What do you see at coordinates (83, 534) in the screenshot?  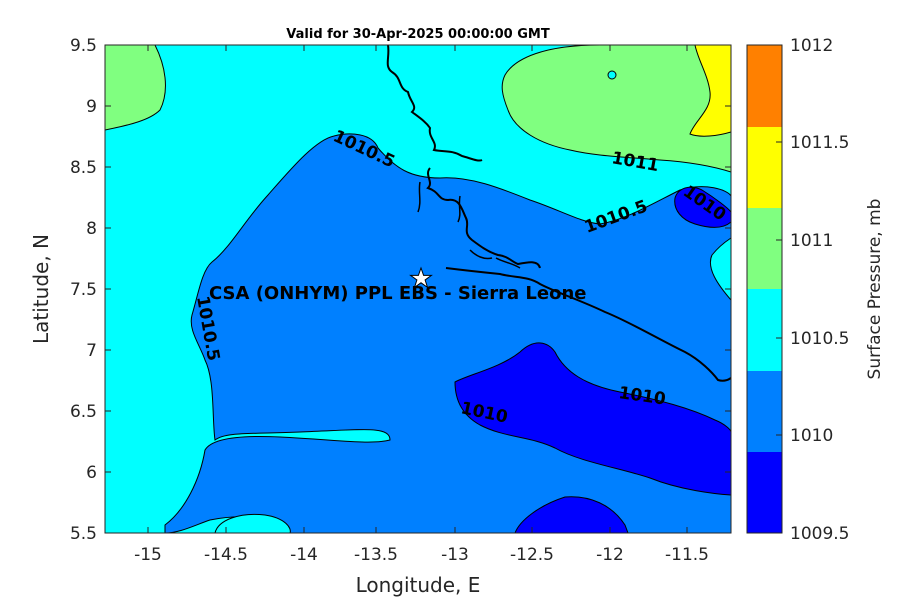 I see `y-tick-label: 5.5` at bounding box center [83, 534].